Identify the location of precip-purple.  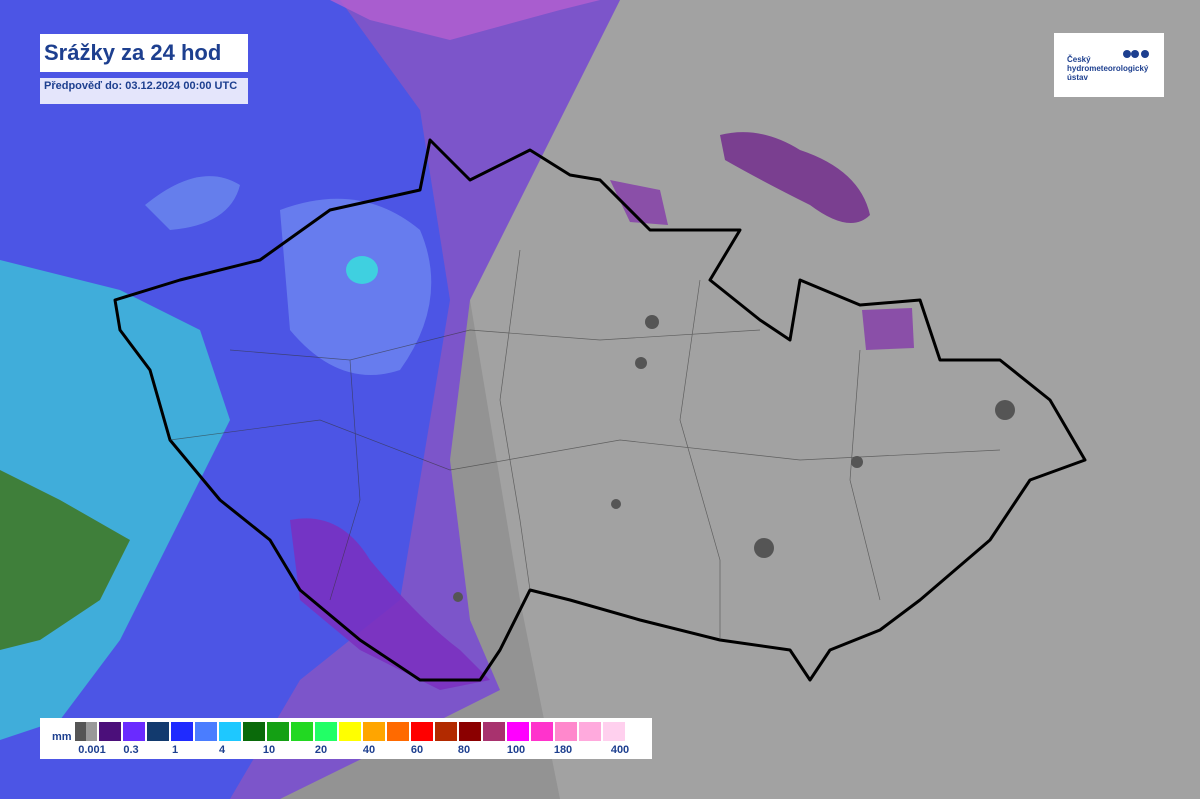
(390, 604).